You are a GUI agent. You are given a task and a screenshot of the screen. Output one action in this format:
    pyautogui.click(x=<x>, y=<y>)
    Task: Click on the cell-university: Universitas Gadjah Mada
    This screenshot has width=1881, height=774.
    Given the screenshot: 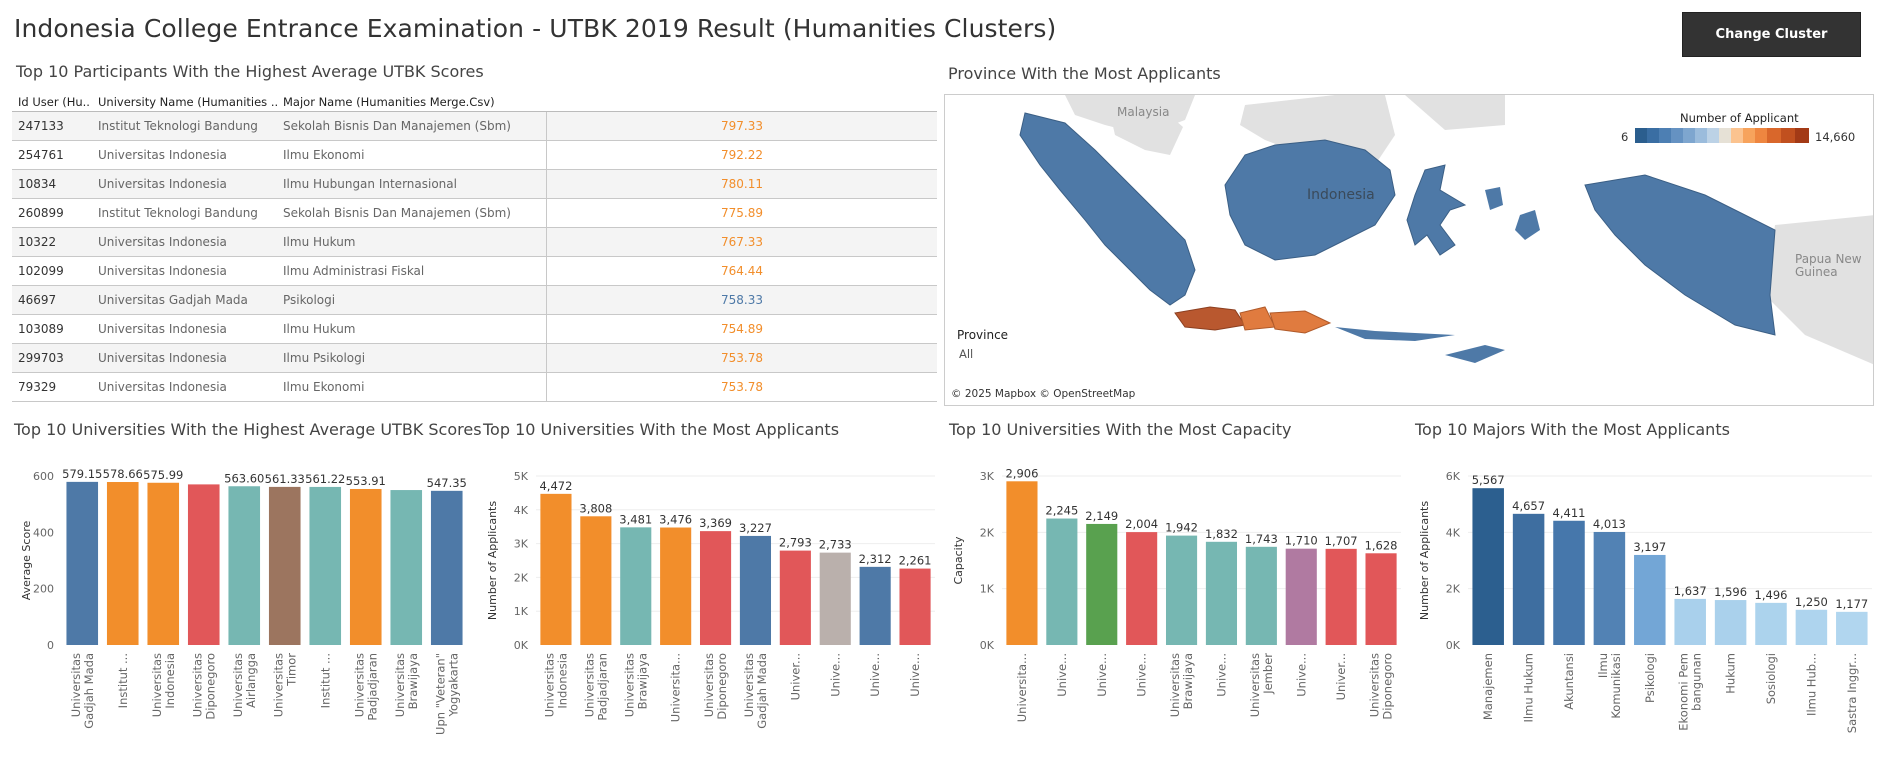 What is the action you would take?
    pyautogui.click(x=173, y=300)
    